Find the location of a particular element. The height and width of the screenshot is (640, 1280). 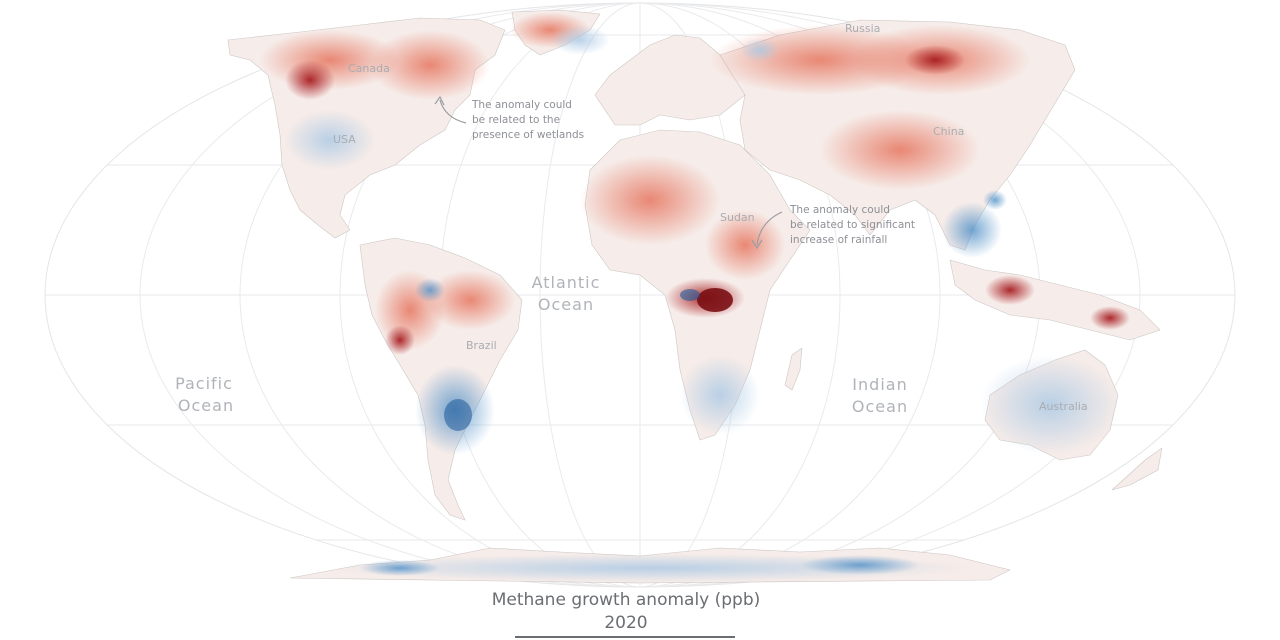

label-indian-ocean-2: Ocean is located at coordinates (880, 406).